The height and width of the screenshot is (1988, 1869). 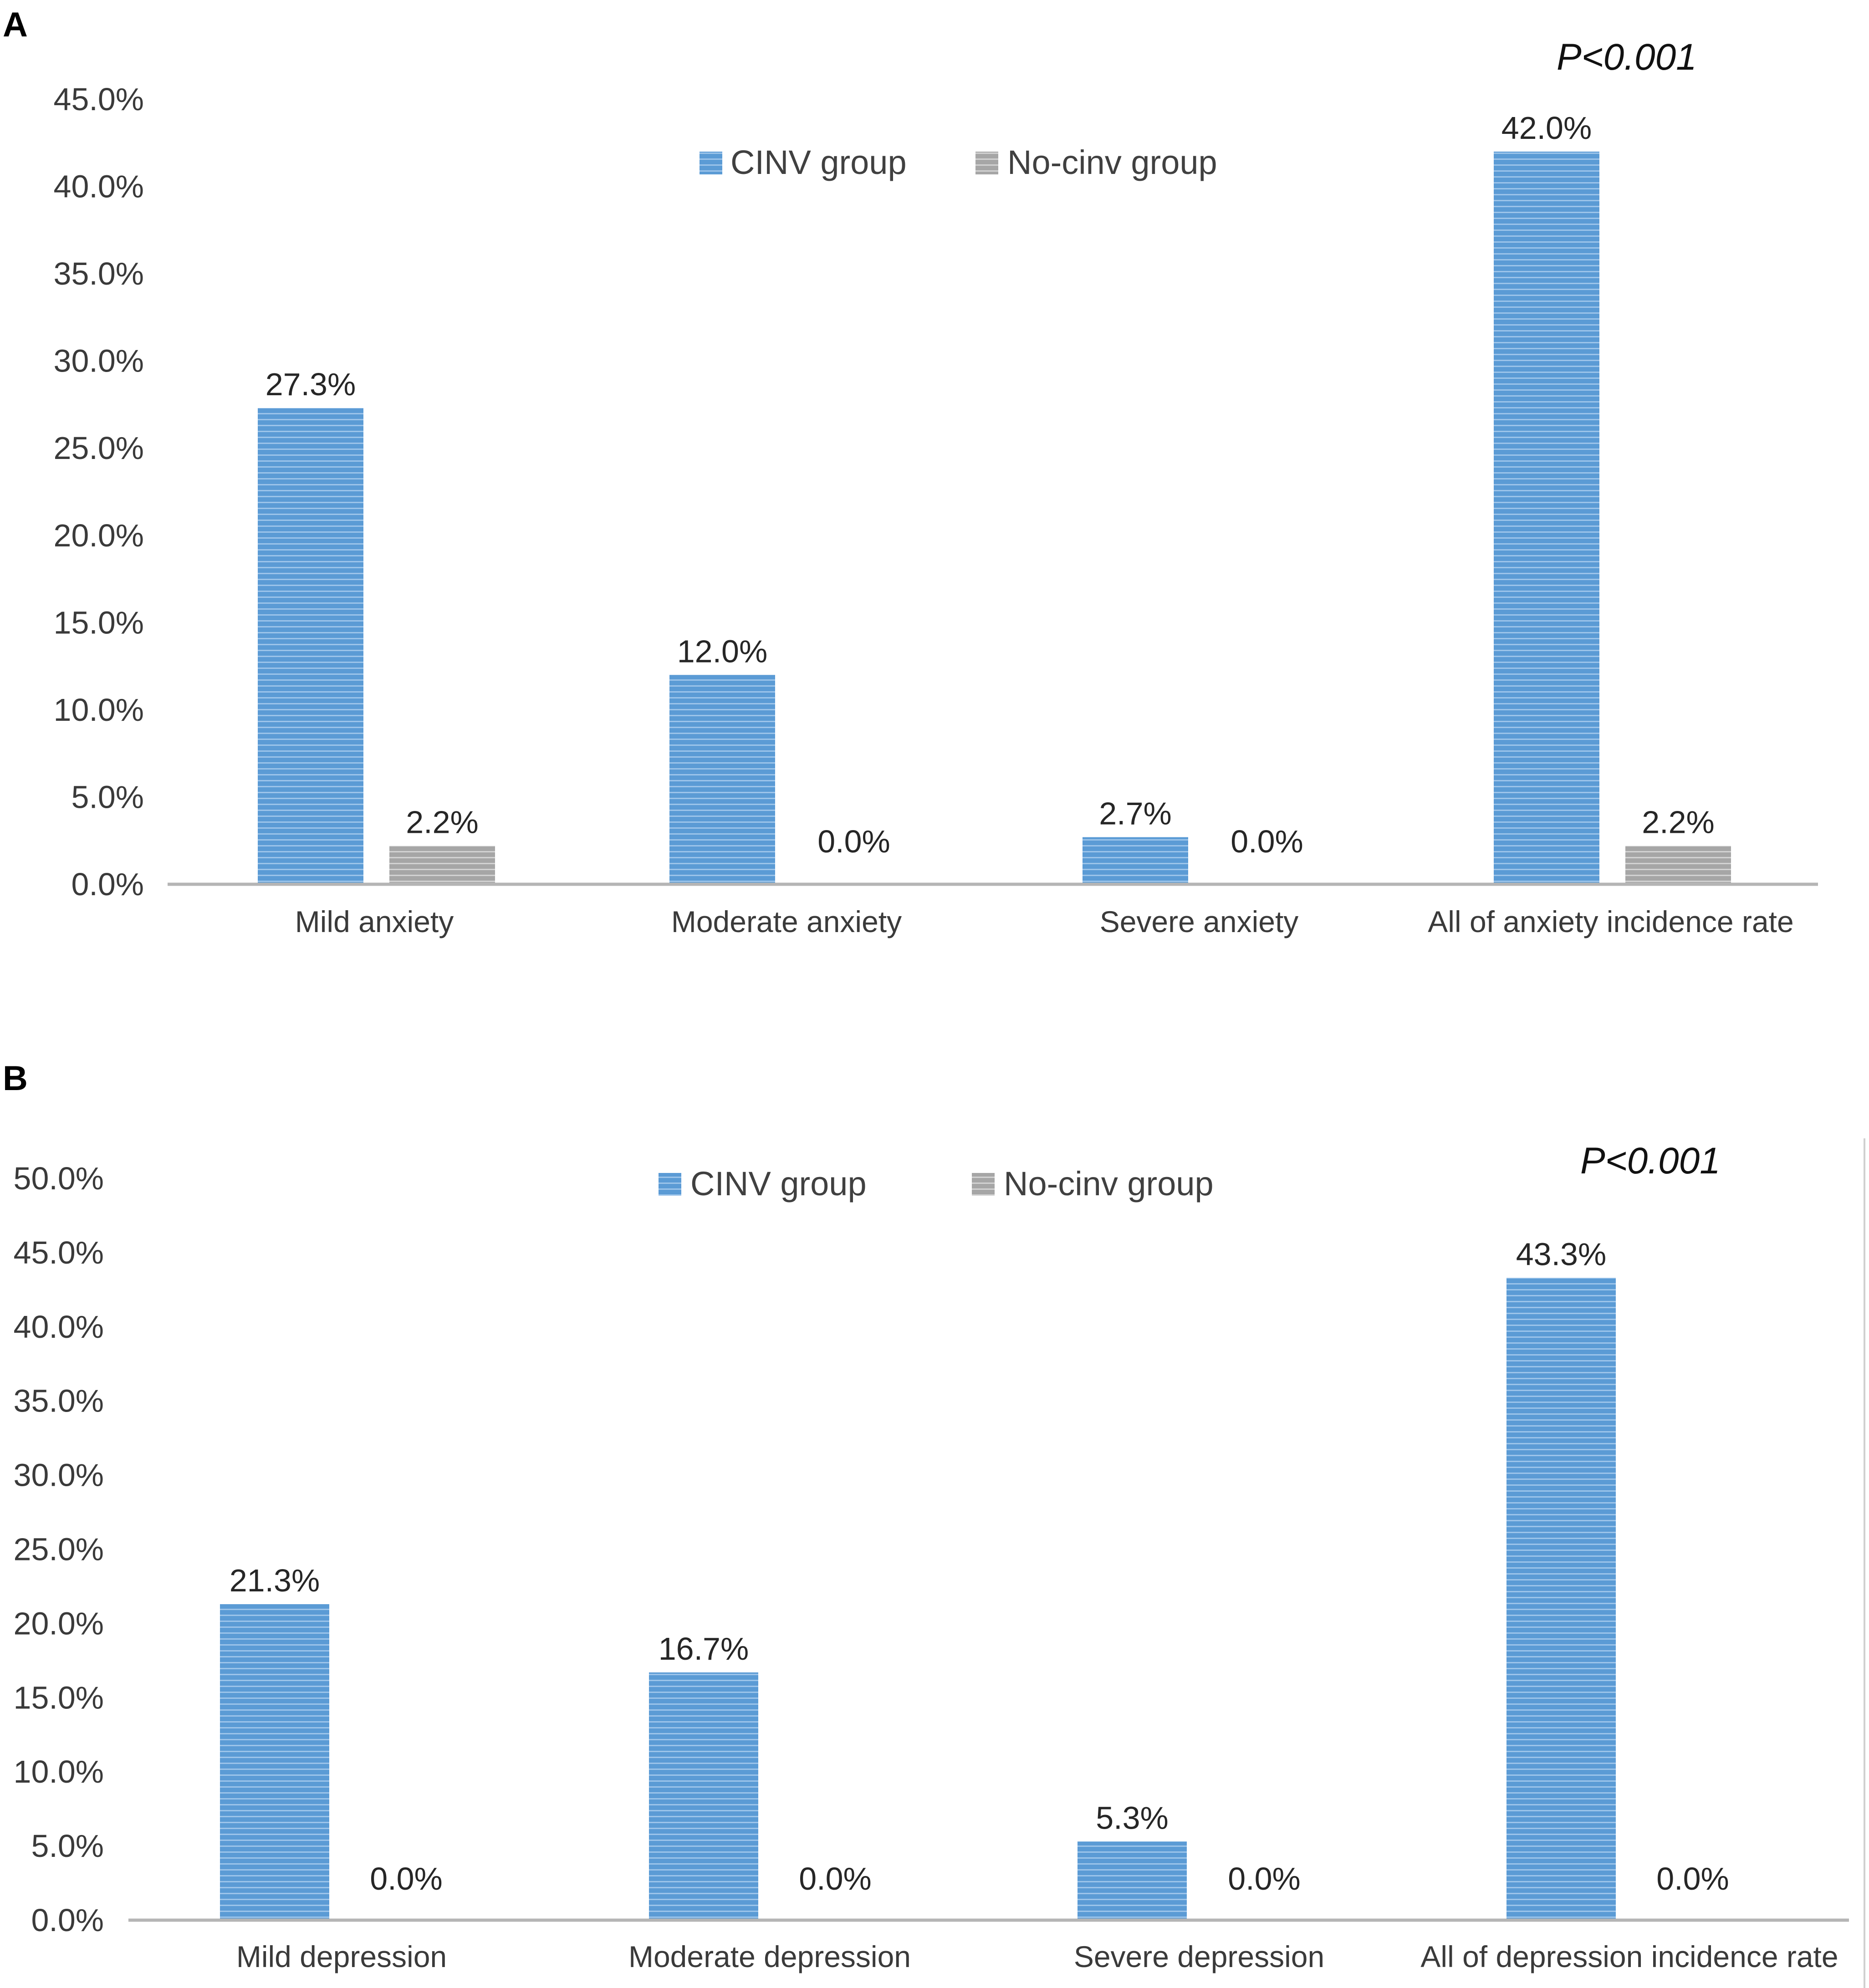 What do you see at coordinates (1610, 921) in the screenshot?
I see `x-category-label: All of anxiety incidence rate` at bounding box center [1610, 921].